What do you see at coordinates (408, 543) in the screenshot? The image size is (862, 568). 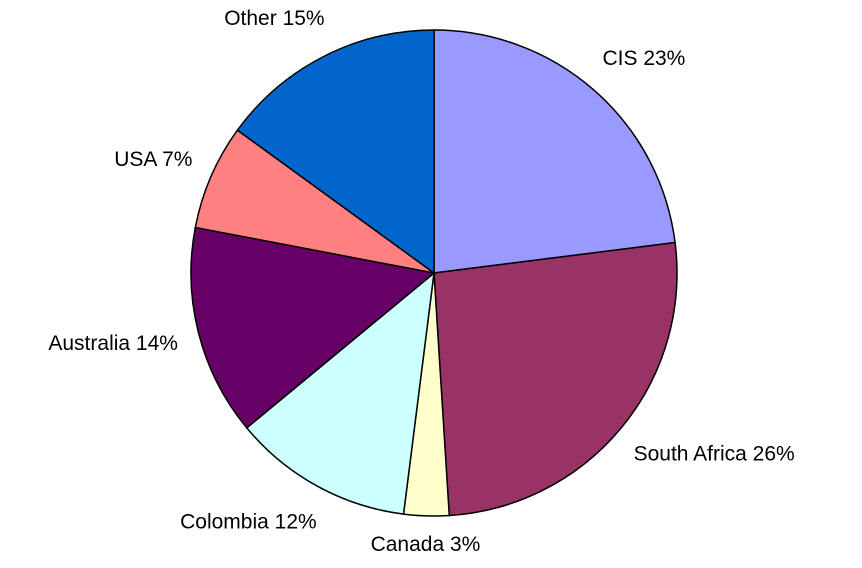 I see `slice-category: Canada` at bounding box center [408, 543].